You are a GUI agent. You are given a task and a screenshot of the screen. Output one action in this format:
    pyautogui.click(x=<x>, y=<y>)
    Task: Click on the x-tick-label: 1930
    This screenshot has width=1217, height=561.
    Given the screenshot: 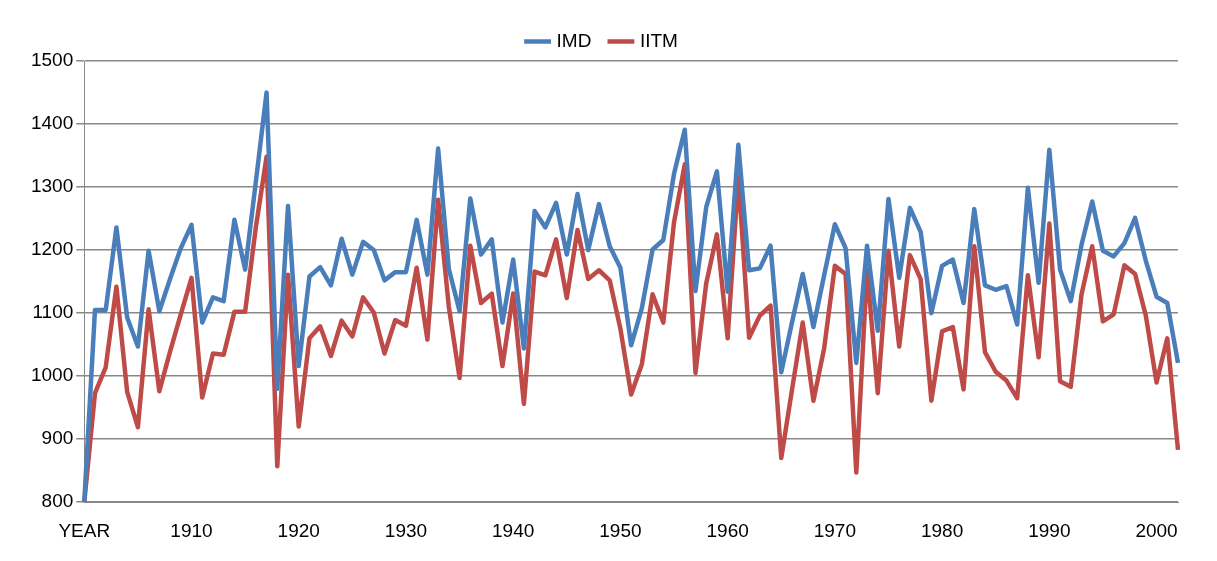 What is the action you would take?
    pyautogui.click(x=406, y=530)
    